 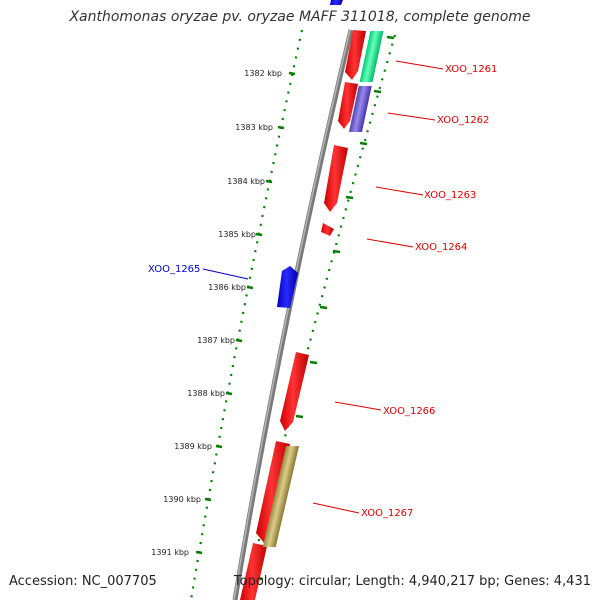 I want to click on scale-label-1384: 1384 kbp, so click(x=246, y=181).